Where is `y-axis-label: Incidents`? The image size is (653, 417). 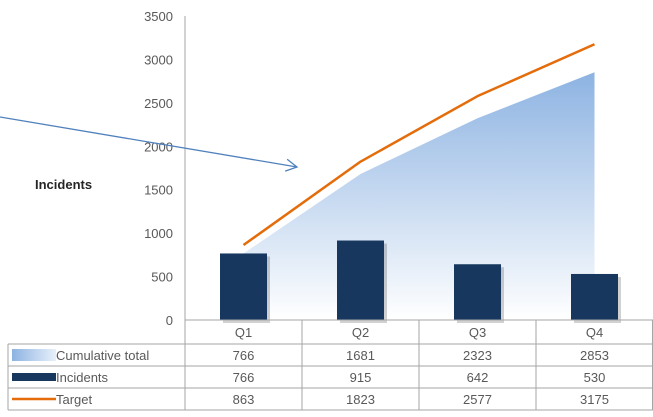
y-axis-label: Incidents is located at coordinates (63, 184).